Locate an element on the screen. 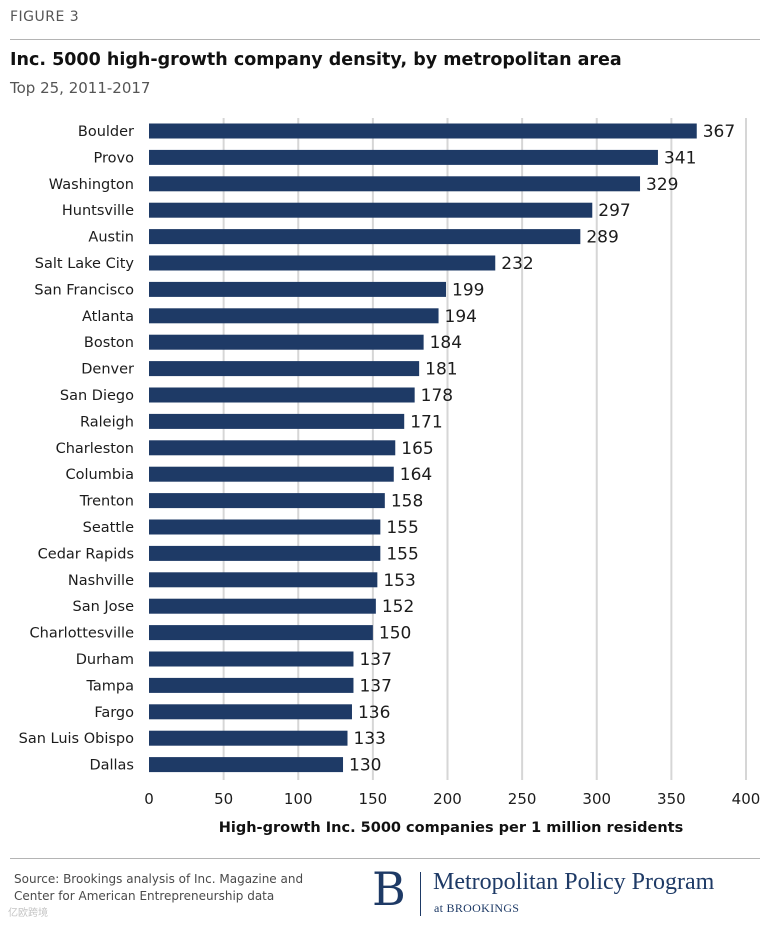 The height and width of the screenshot is (927, 768). category-label: Fargo is located at coordinates (114, 713).